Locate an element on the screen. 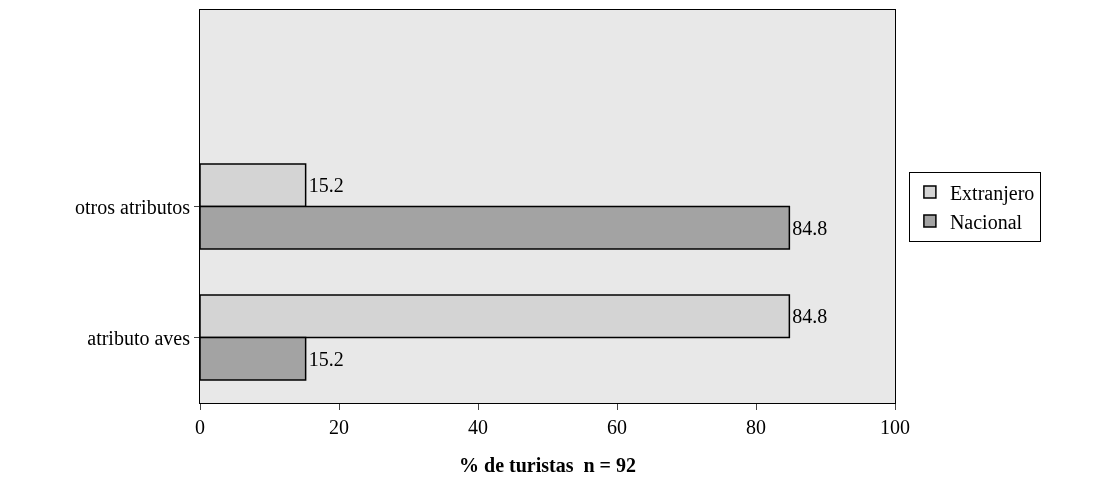 The width and height of the screenshot is (1095, 503). legend-label: Nacional is located at coordinates (986, 221).